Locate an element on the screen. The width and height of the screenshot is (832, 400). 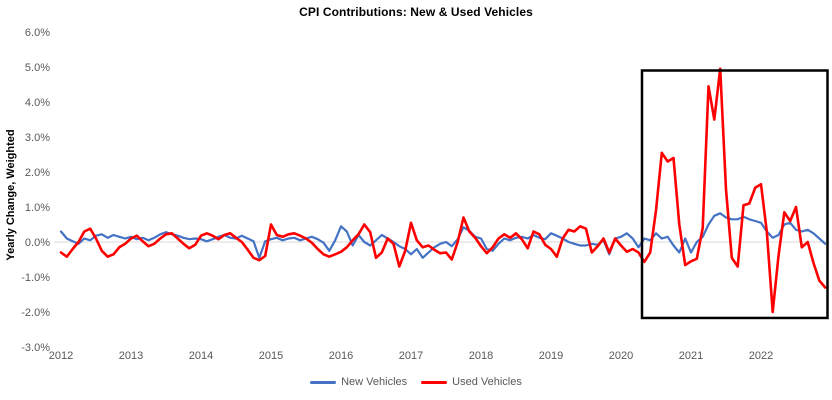
new-vehicles-line is located at coordinates (443, 235).